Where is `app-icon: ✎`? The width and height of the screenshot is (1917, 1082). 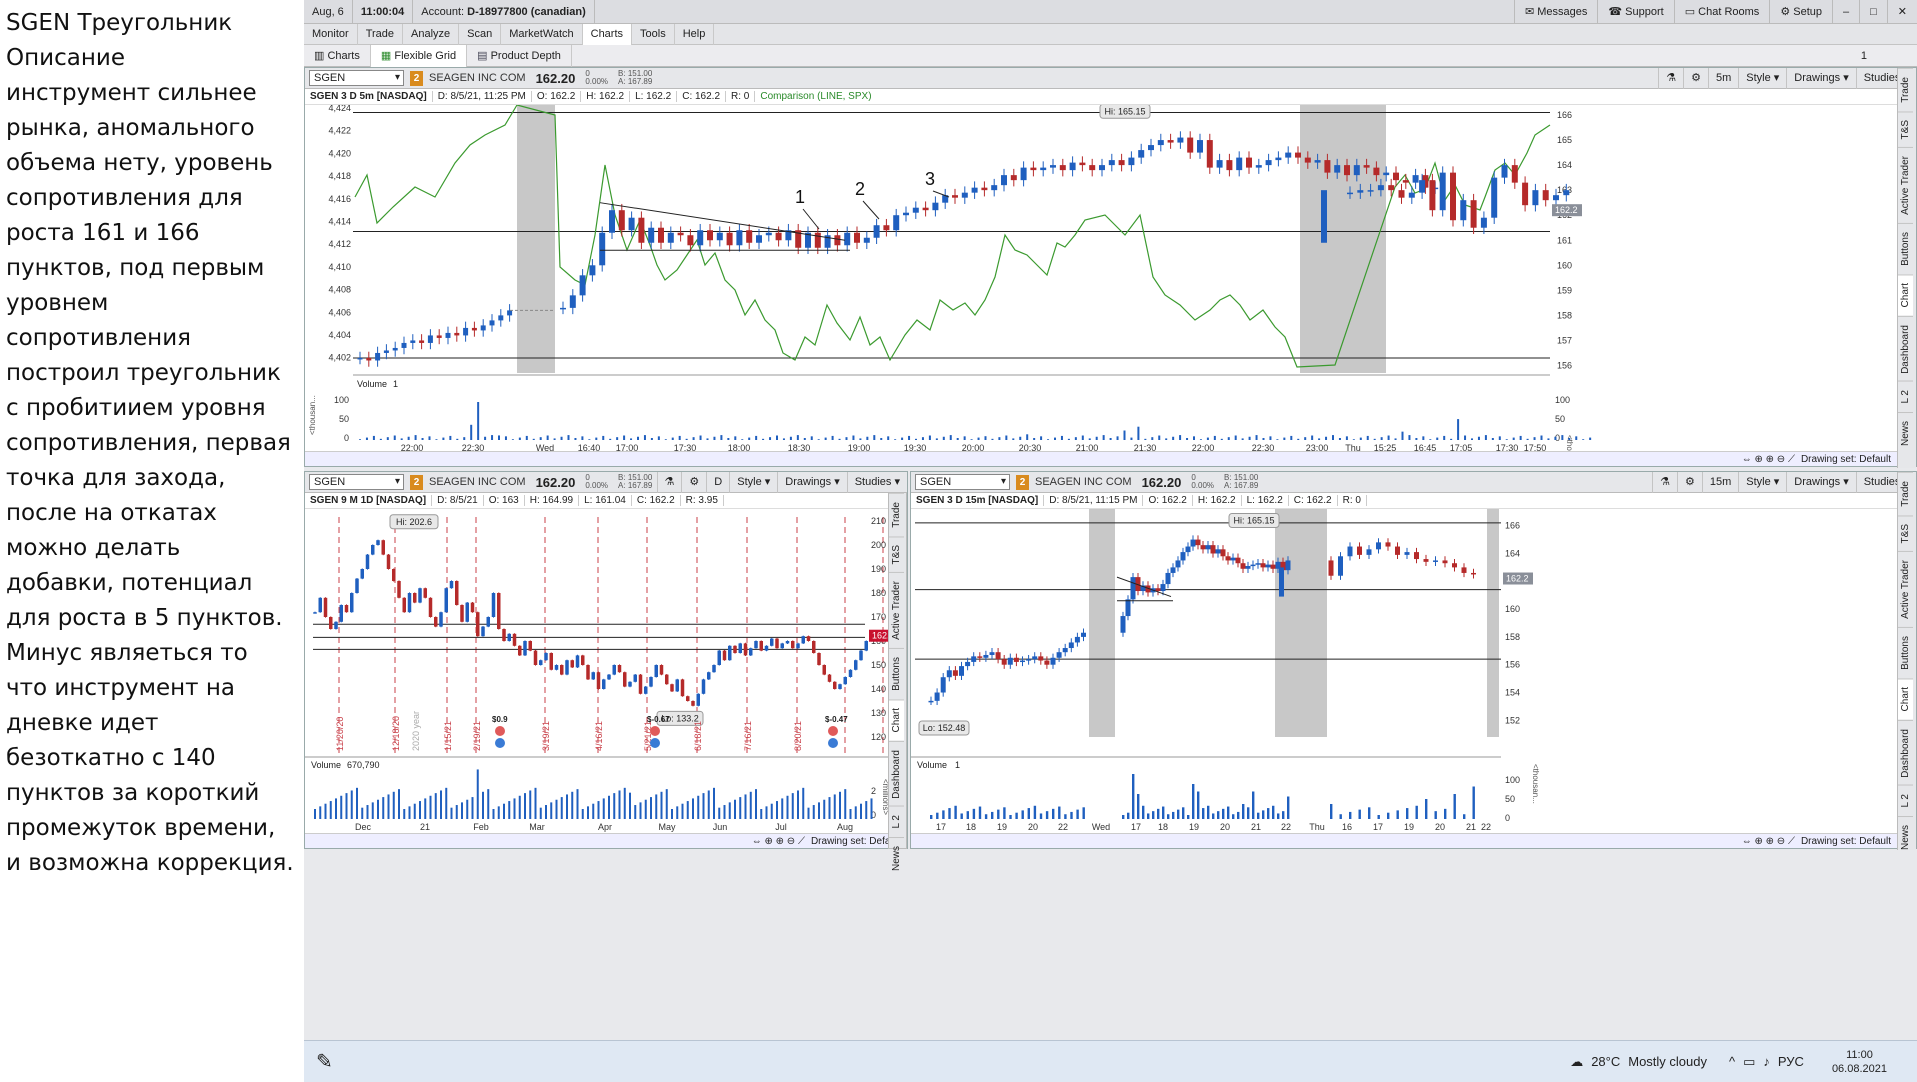
app-icon: ✎ is located at coordinates (324, 1062).